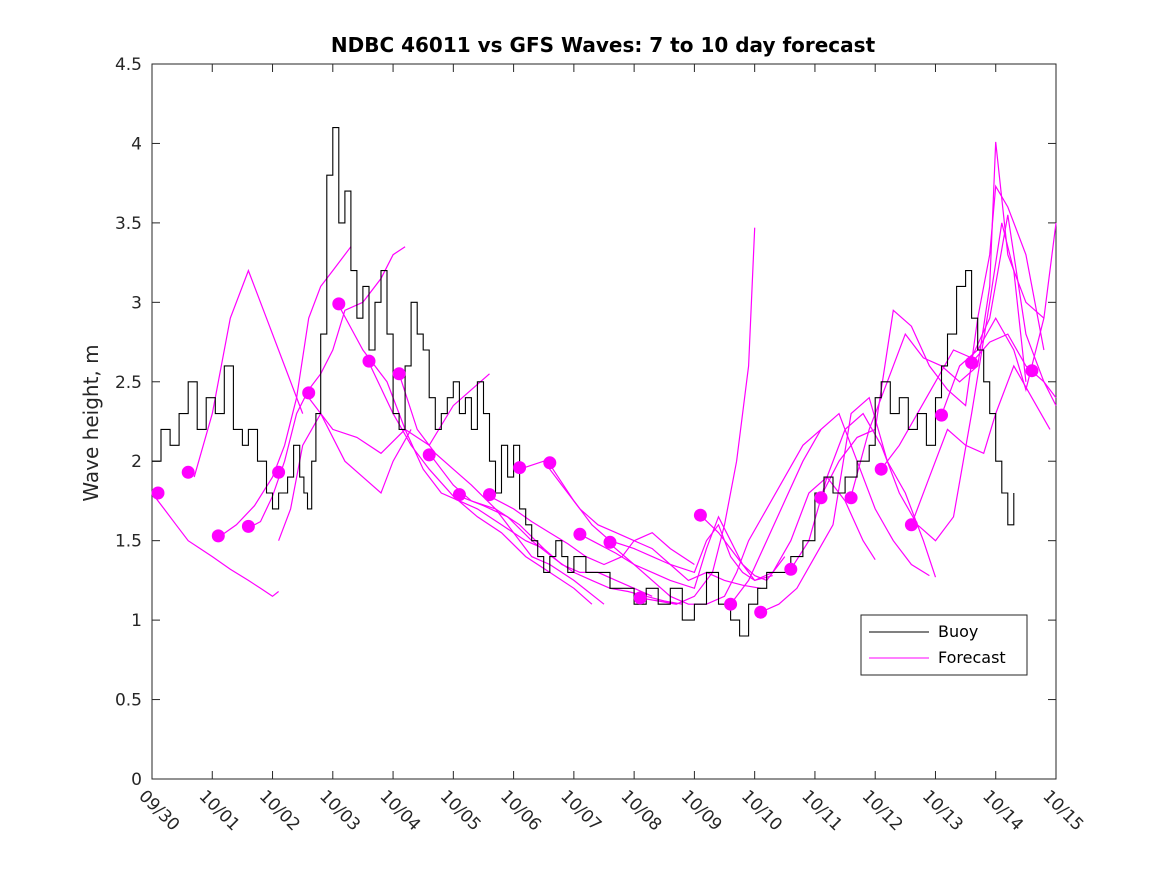 Image resolution: width=1167 pixels, height=875 pixels. Describe the element at coordinates (128, 383) in the screenshot. I see `y-tick-label: 2.5` at that location.